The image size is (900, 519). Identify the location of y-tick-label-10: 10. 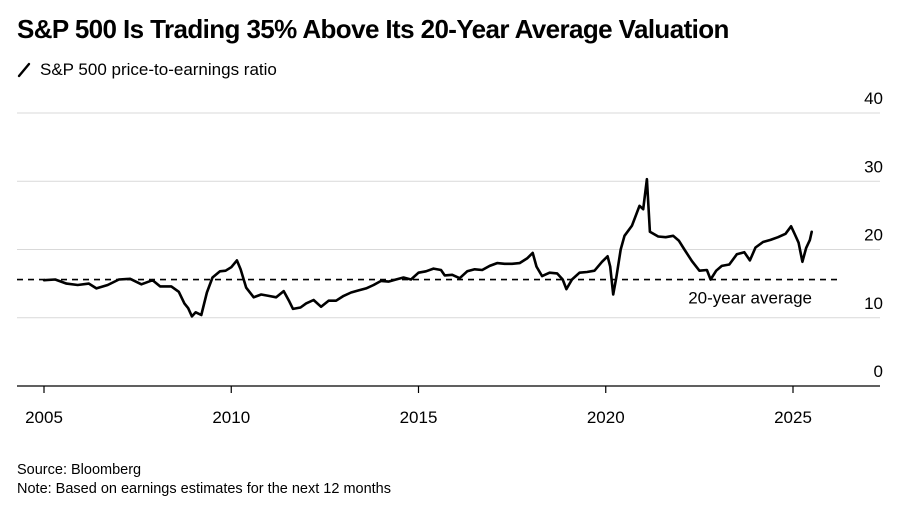
(873, 303).